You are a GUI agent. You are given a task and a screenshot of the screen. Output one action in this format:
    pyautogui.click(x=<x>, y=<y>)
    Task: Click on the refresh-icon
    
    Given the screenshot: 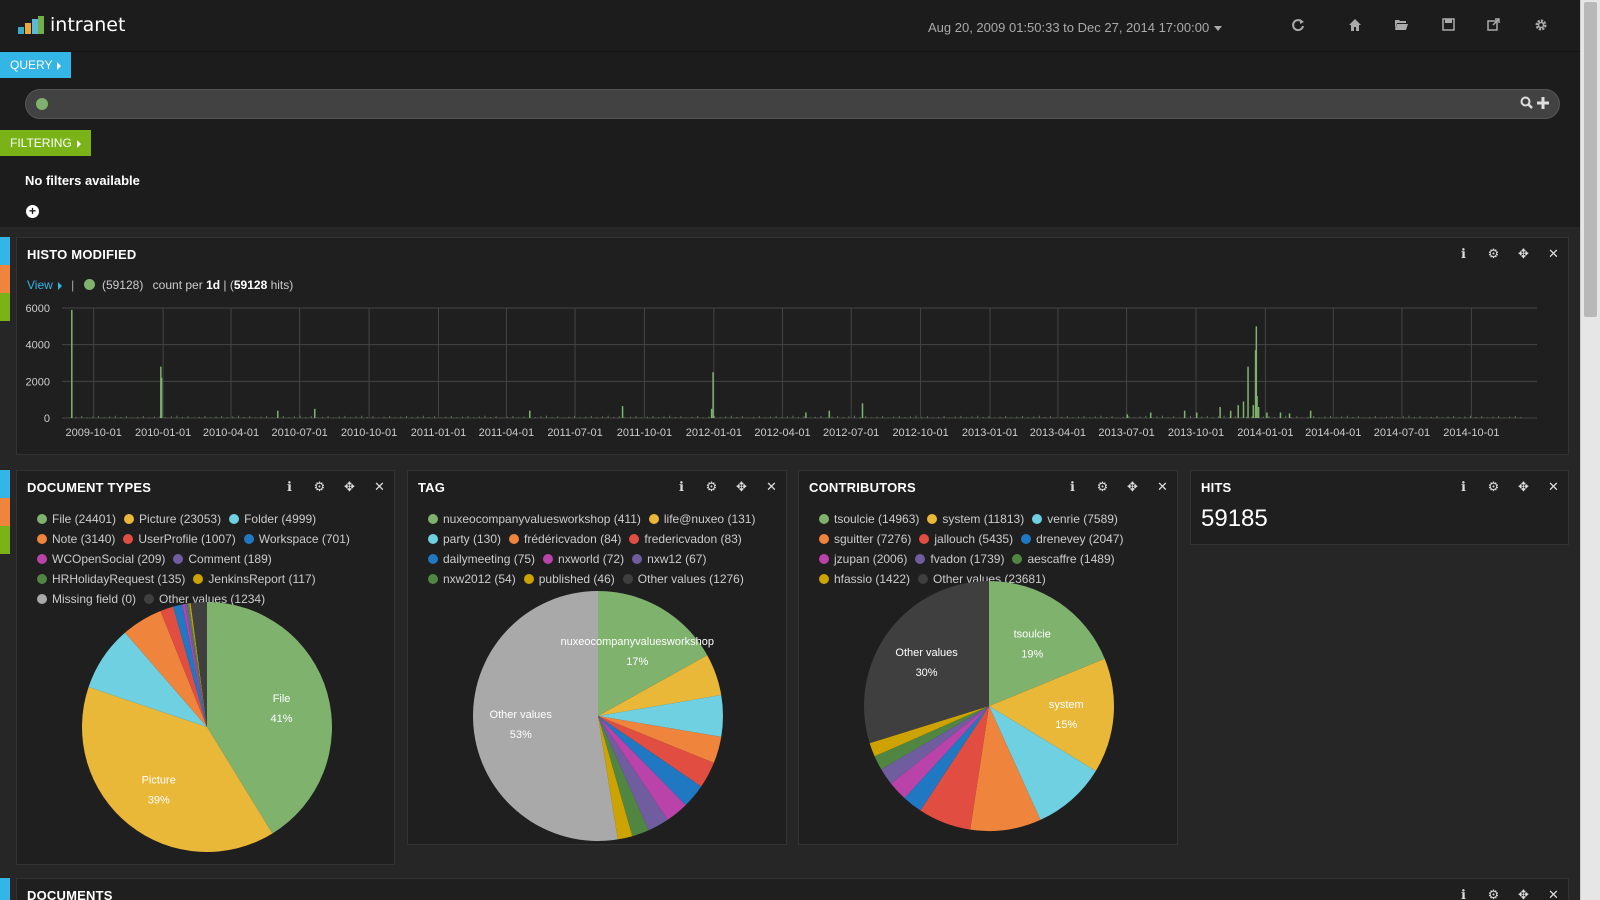 What is the action you would take?
    pyautogui.click(x=1298, y=26)
    